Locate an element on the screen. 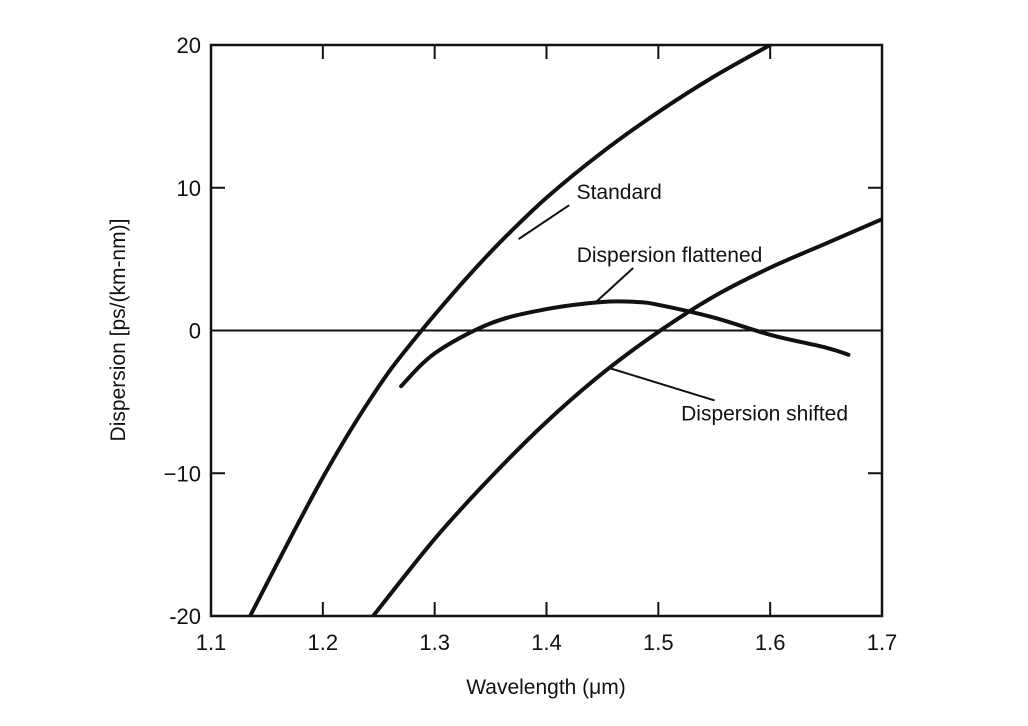 Image resolution: width=1028 pixels, height=726 pixels. x-tick-label: 1.5 is located at coordinates (658, 642).